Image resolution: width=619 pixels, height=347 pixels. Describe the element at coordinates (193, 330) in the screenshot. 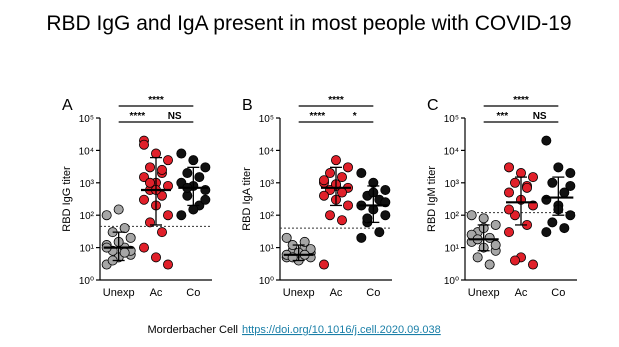

I see `citation: Morderbacher Cell` at that location.